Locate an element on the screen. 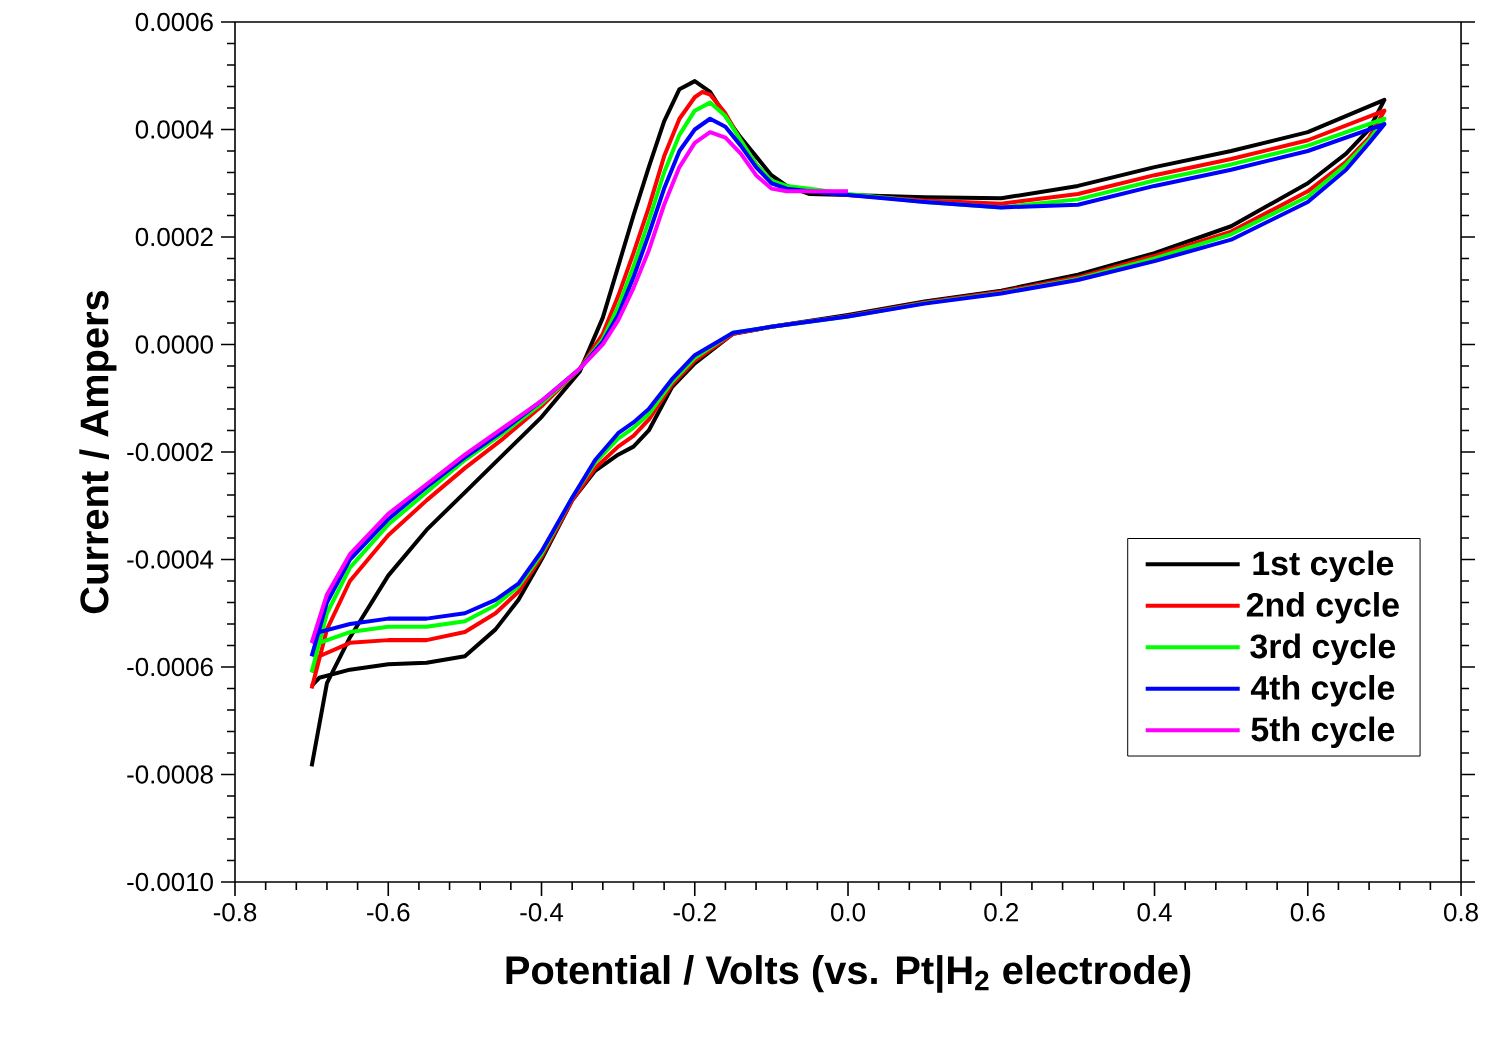  legend-label: 2nd cycle is located at coordinates (1322, 608).